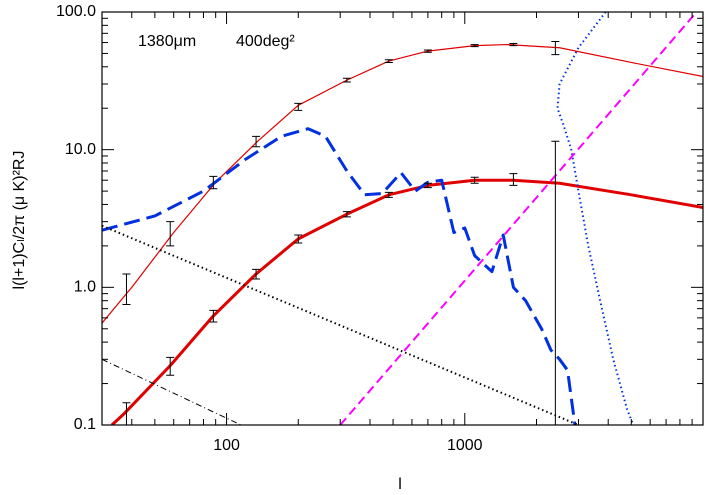 The image size is (706, 495). Describe the element at coordinates (465, 445) in the screenshot. I see `x-tick-label: 1000` at that location.